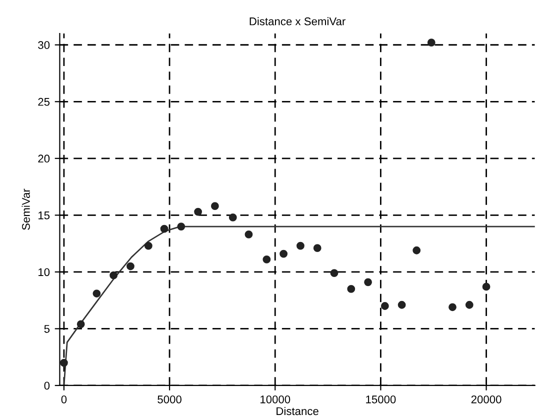 The image size is (543, 419). What do you see at coordinates (486, 399) in the screenshot?
I see `x-tick-label: 20000` at bounding box center [486, 399].